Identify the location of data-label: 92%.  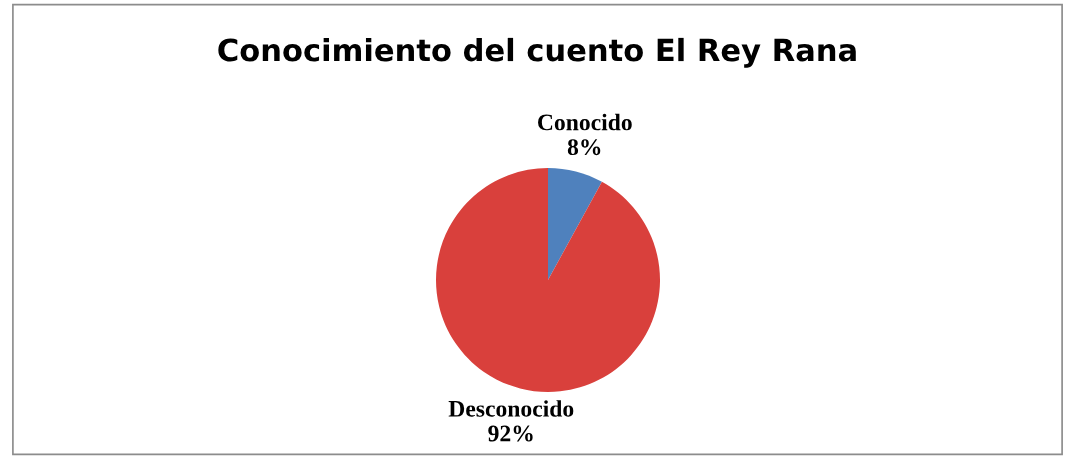
(510, 433).